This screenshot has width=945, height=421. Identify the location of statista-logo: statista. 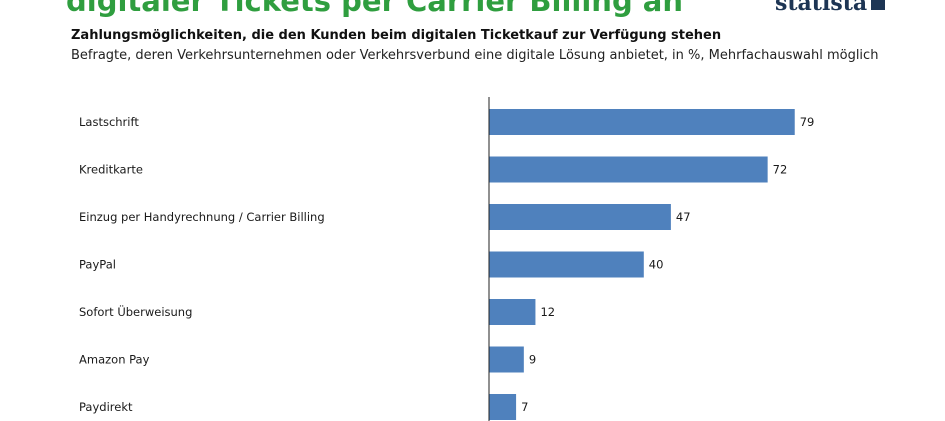
(830, 8).